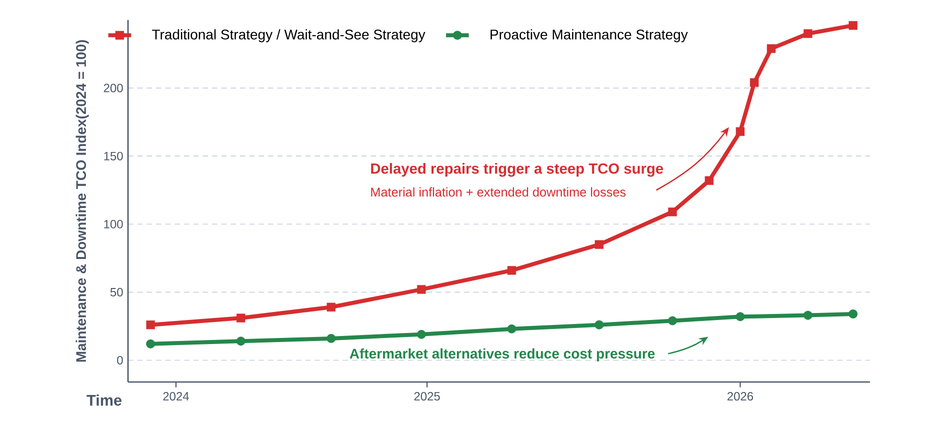 Image resolution: width=940 pixels, height=421 pixels. What do you see at coordinates (116, 292) in the screenshot?
I see `y-tick-label: 50` at bounding box center [116, 292].